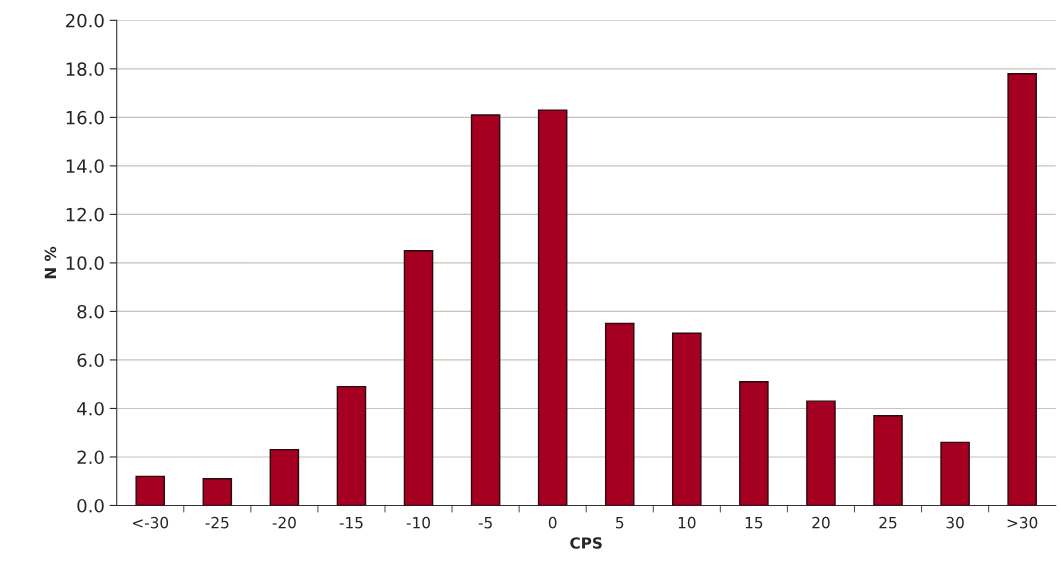  Describe the element at coordinates (150, 522) in the screenshot. I see `x-tick-label: <-30` at that location.